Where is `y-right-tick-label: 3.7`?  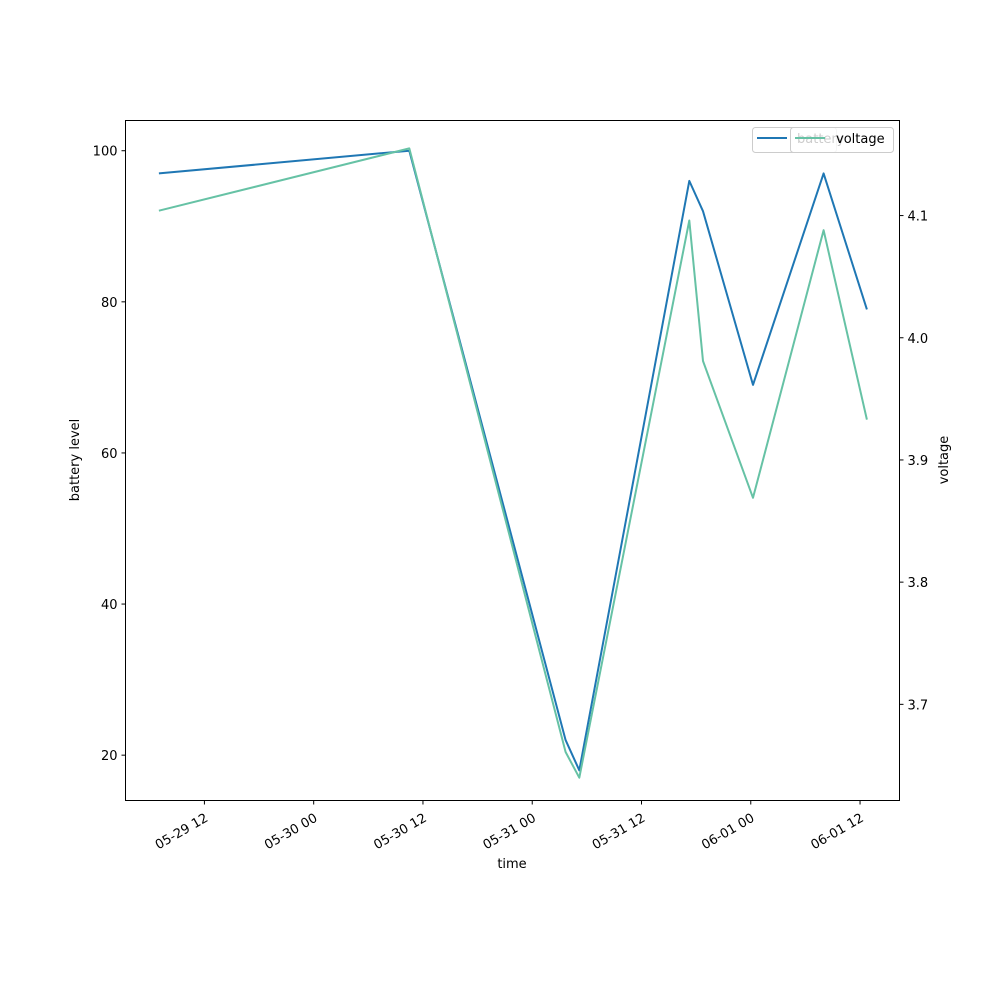 y-right-tick-label: 3.7 is located at coordinates (918, 705).